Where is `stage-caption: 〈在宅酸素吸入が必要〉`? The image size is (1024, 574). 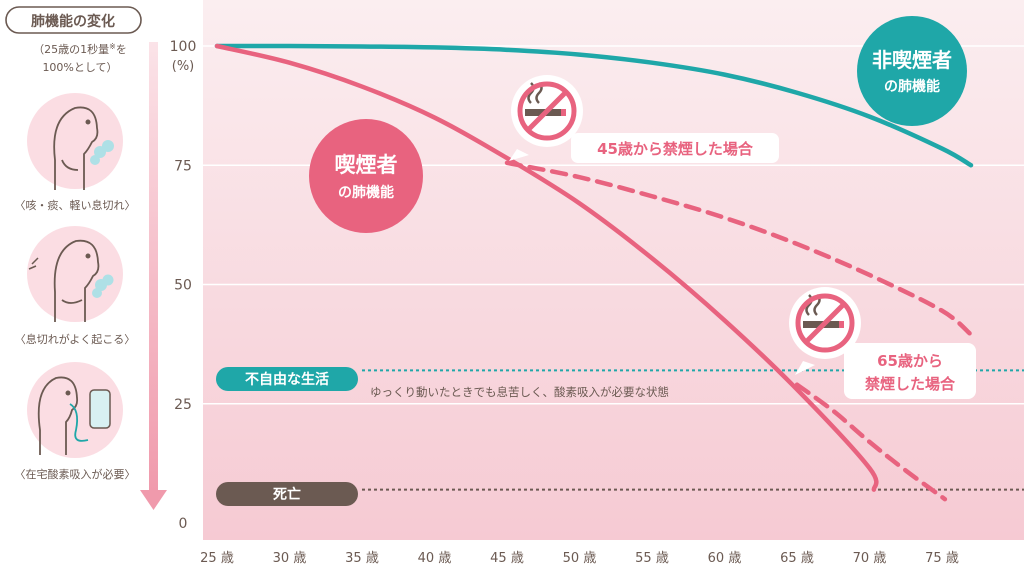
stage-caption: 〈在宅酸素吸入が必要〉 is located at coordinates (75, 474).